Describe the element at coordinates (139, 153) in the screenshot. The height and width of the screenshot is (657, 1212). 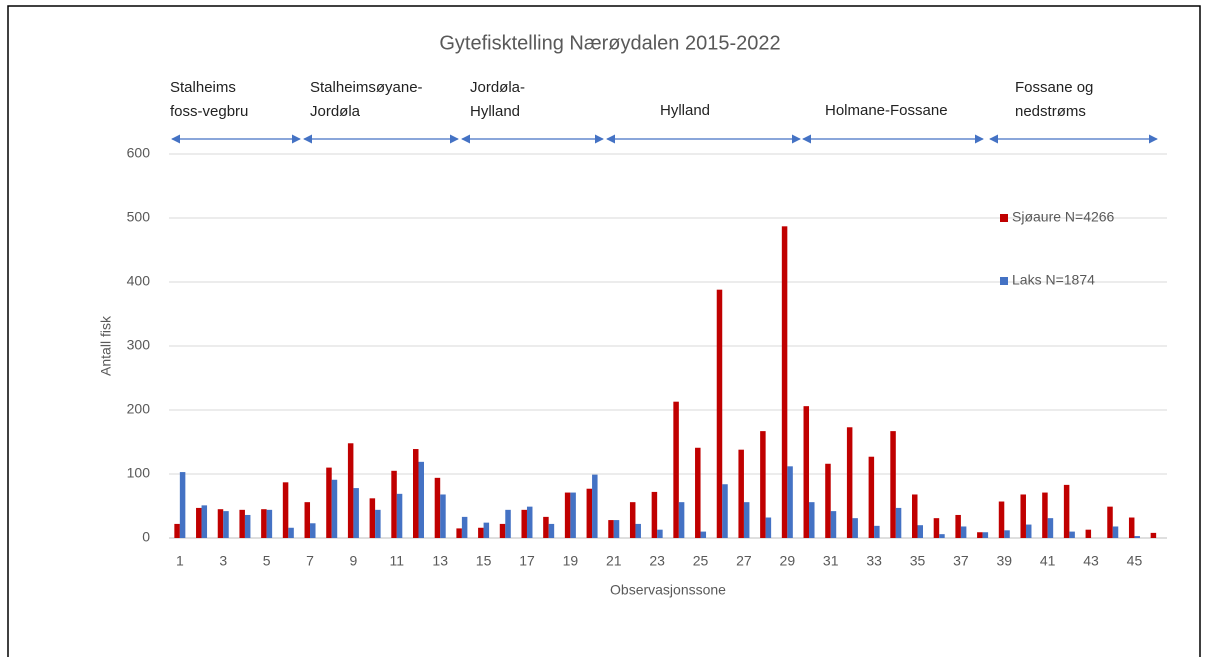
I see `y-tick-label: 600` at that location.